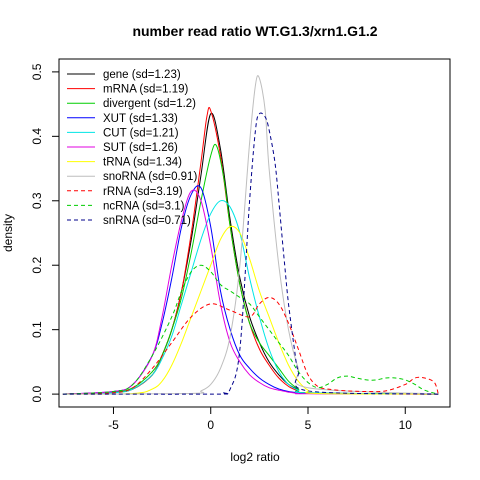  What do you see at coordinates (254, 31) in the screenshot?
I see `chart-title: number read ratio WT.G1.3/xrn1.G1.2` at bounding box center [254, 31].